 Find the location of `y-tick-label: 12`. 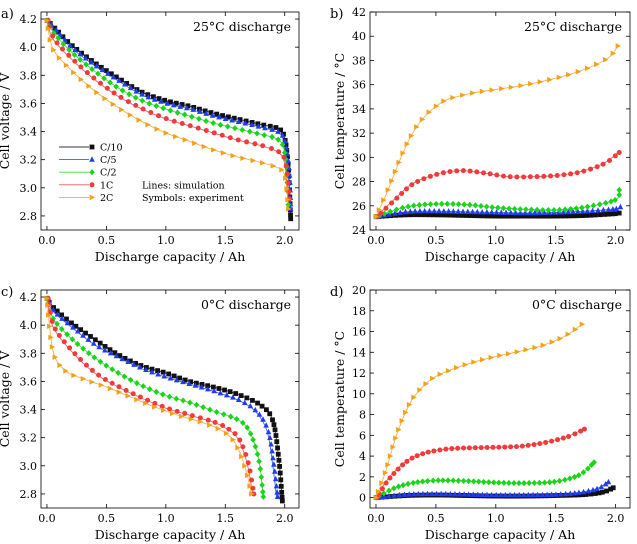

y-tick-label: 12 is located at coordinates (359, 373).